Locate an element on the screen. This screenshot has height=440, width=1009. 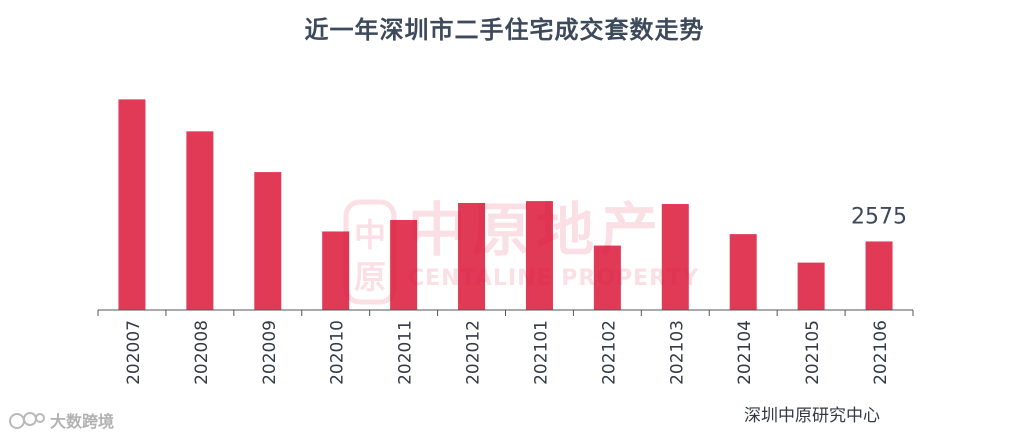
x-tick-label-202010: 202010 is located at coordinates (338, 352).